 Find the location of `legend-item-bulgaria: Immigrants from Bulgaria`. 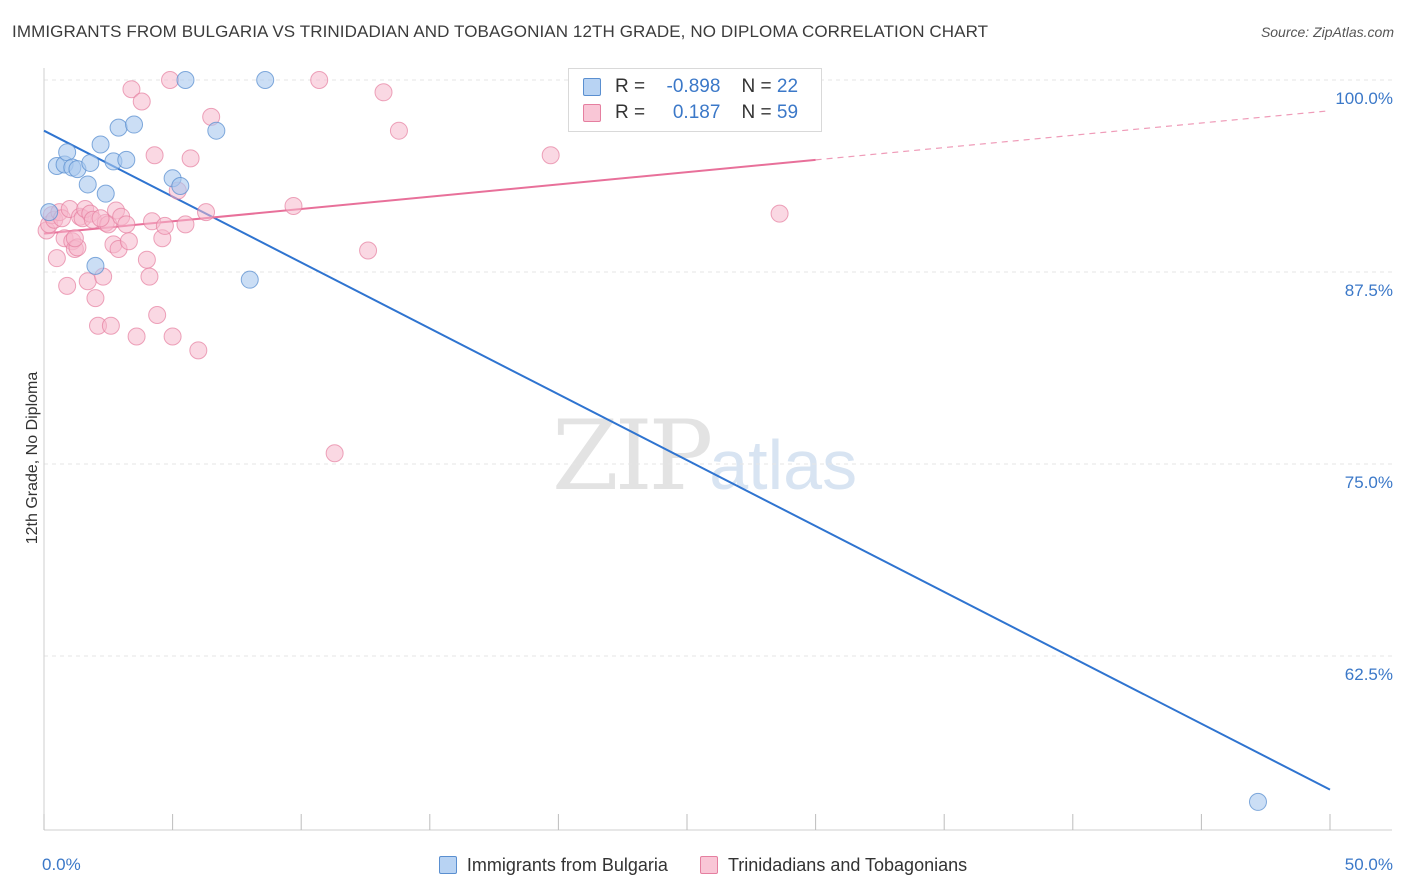

legend-item-bulgaria: Immigrants from Bulgaria is located at coordinates (553, 865).